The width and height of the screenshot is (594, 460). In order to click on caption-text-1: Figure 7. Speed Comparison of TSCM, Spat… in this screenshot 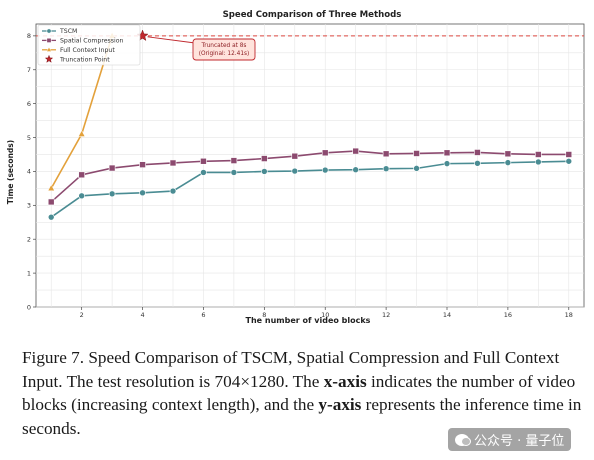, I will do `click(291, 369)`.